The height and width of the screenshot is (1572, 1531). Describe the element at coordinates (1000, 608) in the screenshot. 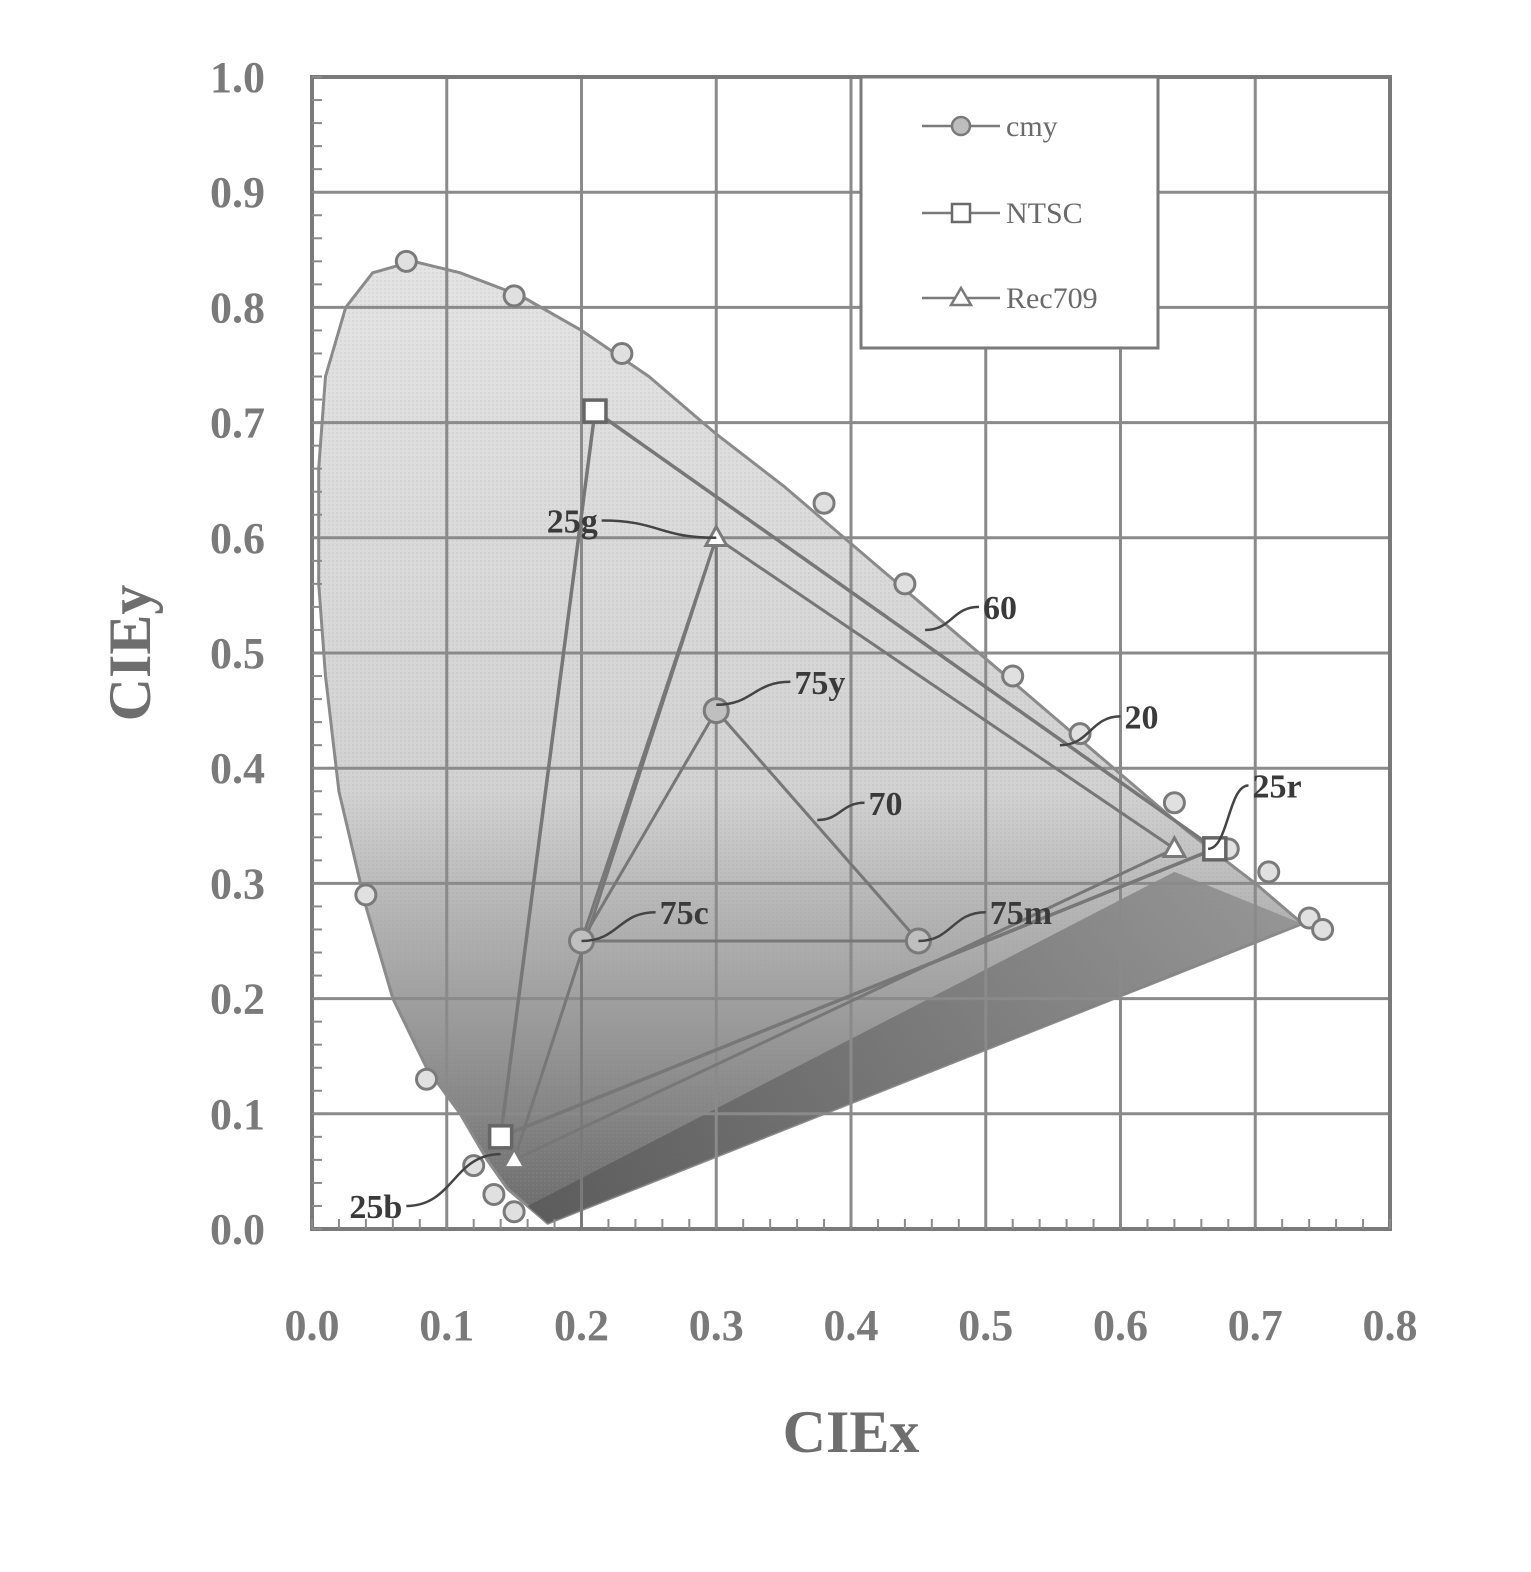

I see `annotation-label: 60` at that location.